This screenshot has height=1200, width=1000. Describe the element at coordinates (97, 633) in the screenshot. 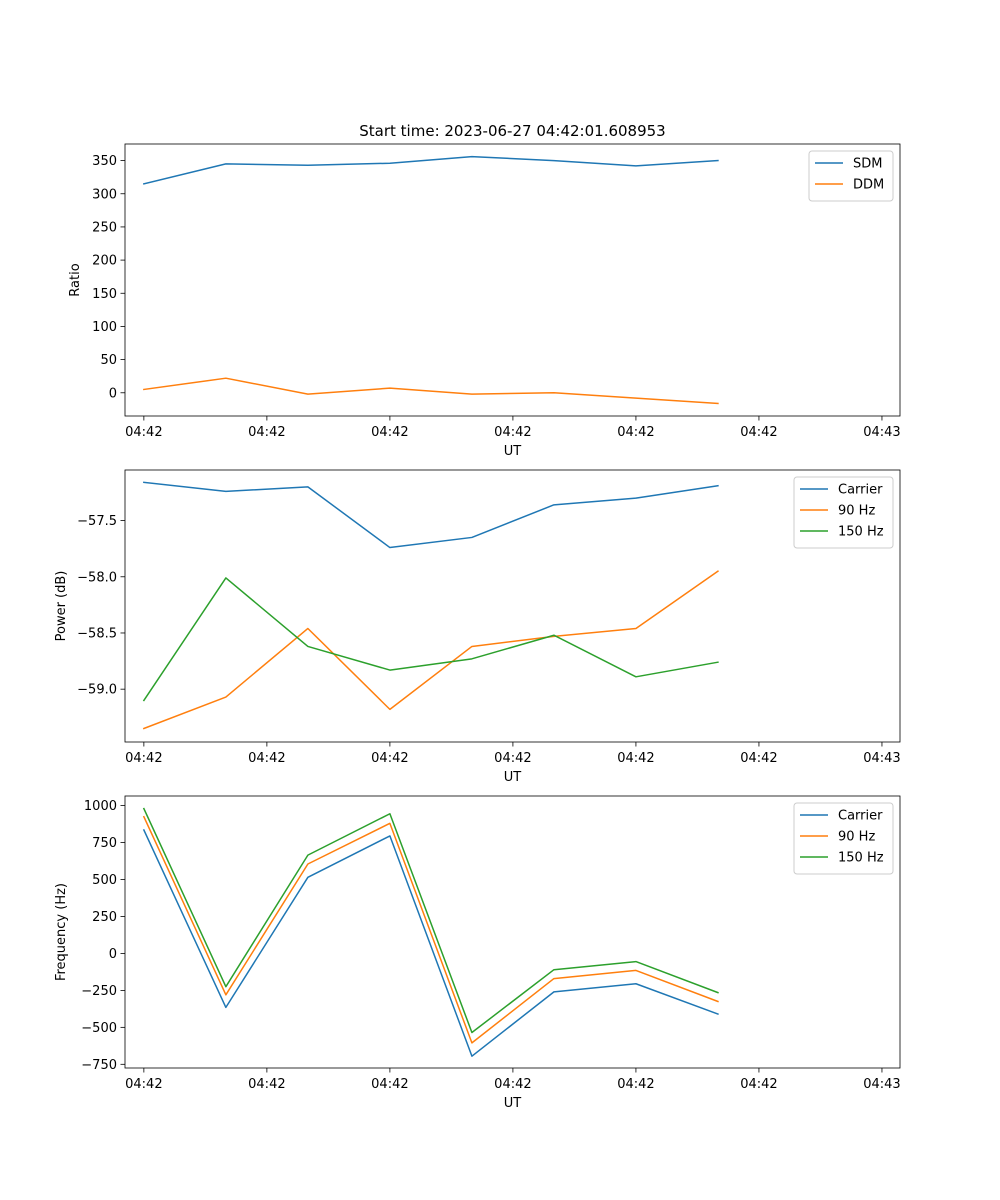

I see `y-tick-label: −58.5` at that location.